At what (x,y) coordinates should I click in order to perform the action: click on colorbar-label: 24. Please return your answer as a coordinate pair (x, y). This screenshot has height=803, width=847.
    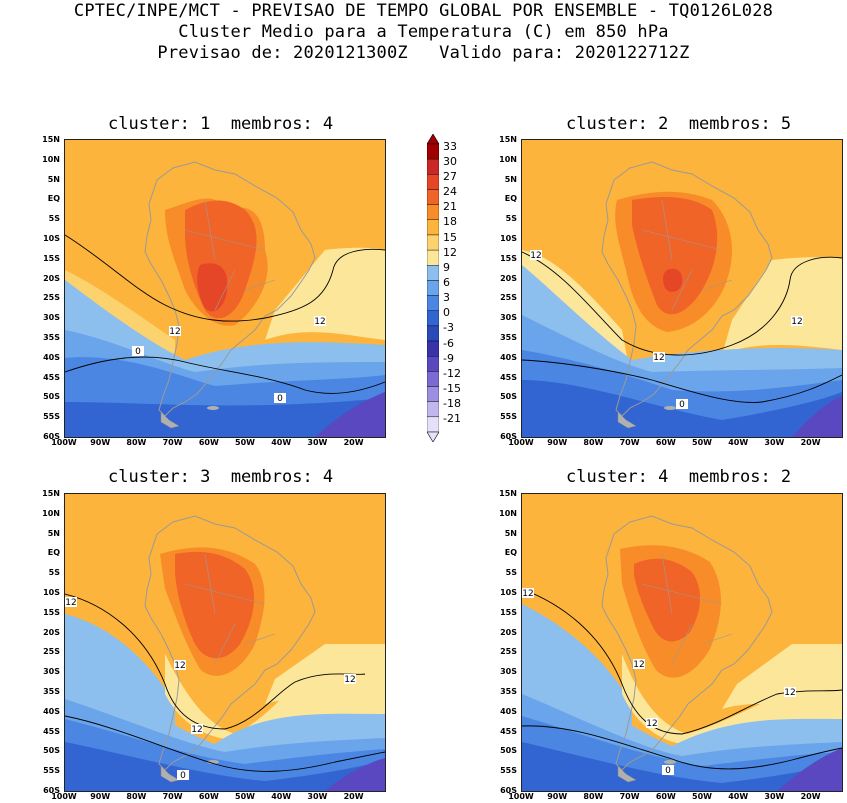
    Looking at the image, I should click on (450, 192).